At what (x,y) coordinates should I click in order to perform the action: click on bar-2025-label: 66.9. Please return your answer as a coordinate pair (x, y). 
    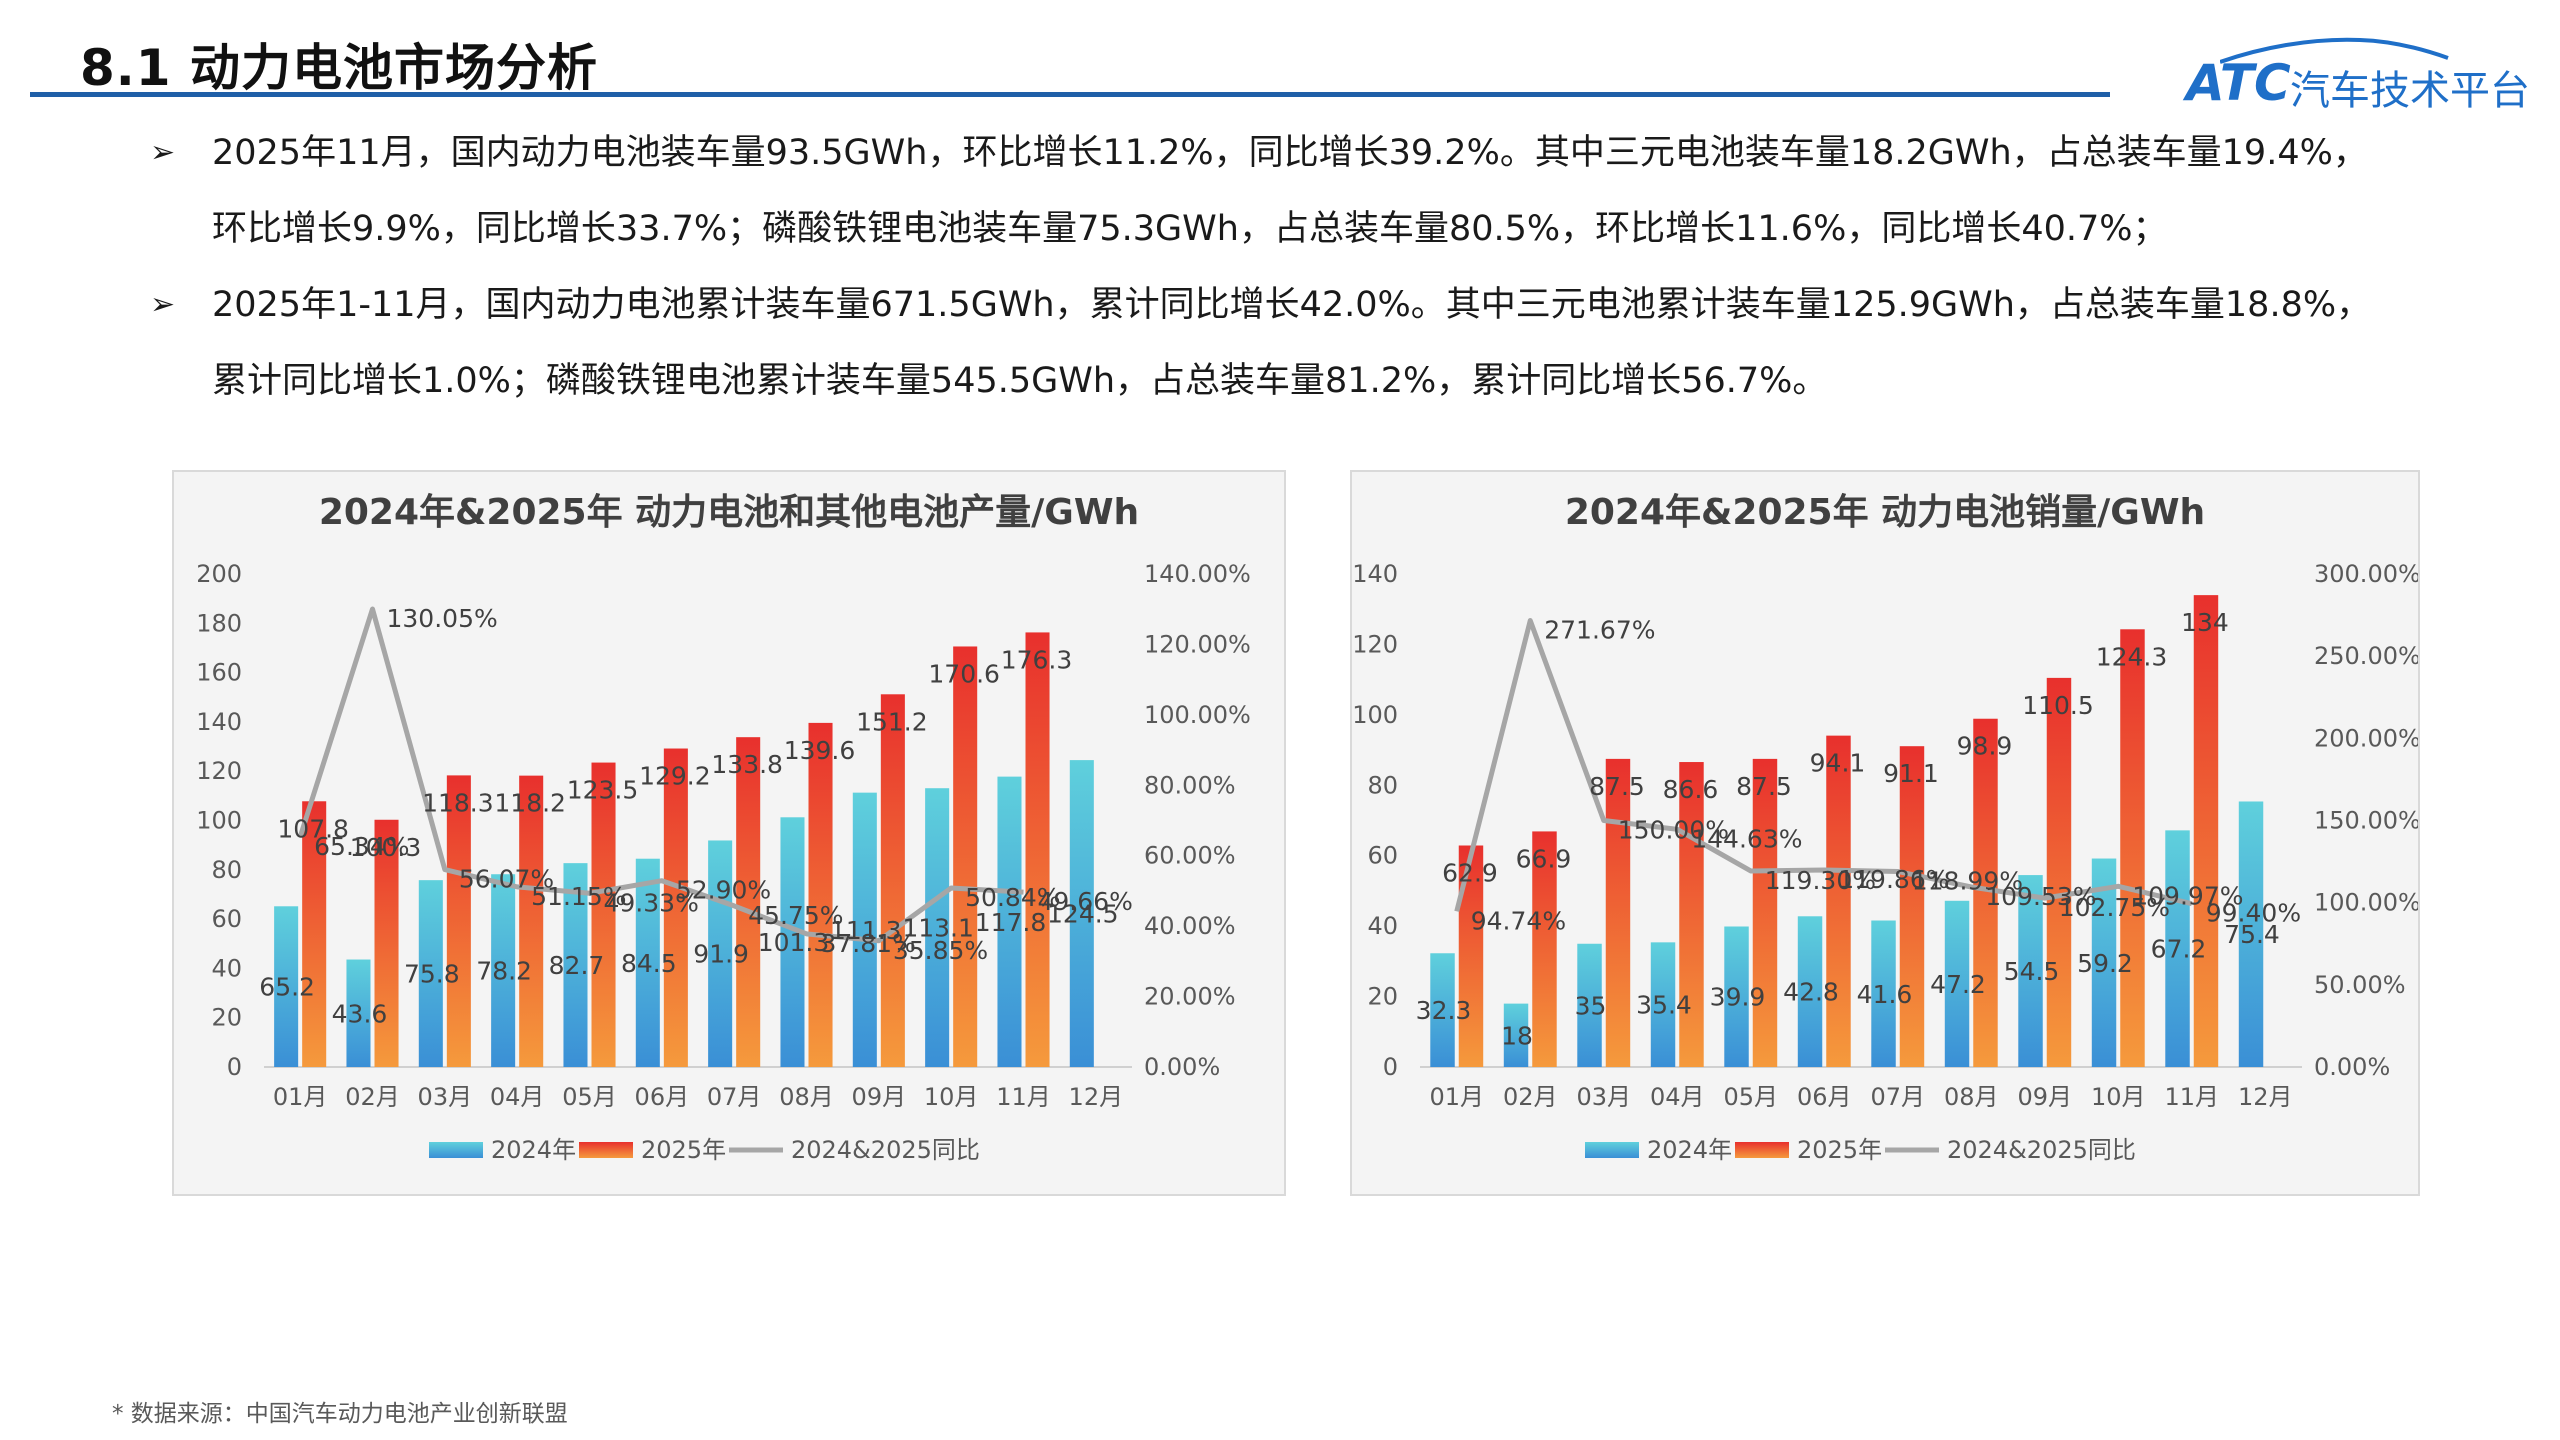
    Looking at the image, I should click on (1544, 858).